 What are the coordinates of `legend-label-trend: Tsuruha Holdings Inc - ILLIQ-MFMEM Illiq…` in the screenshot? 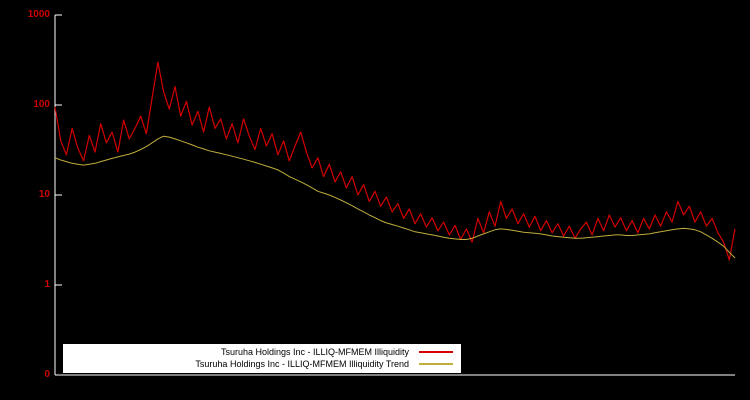 It's located at (302, 364).